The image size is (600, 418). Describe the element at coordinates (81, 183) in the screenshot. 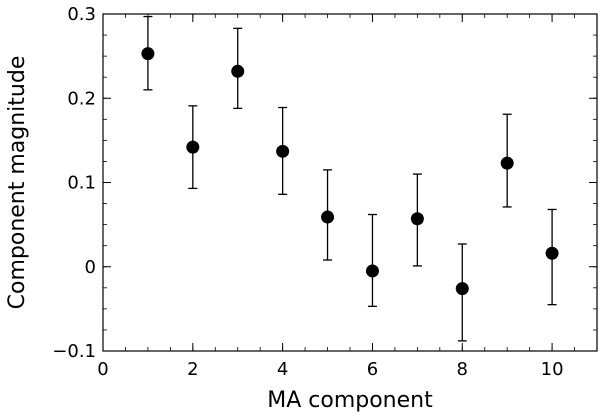

I see `y-tick-label: 0.1` at that location.